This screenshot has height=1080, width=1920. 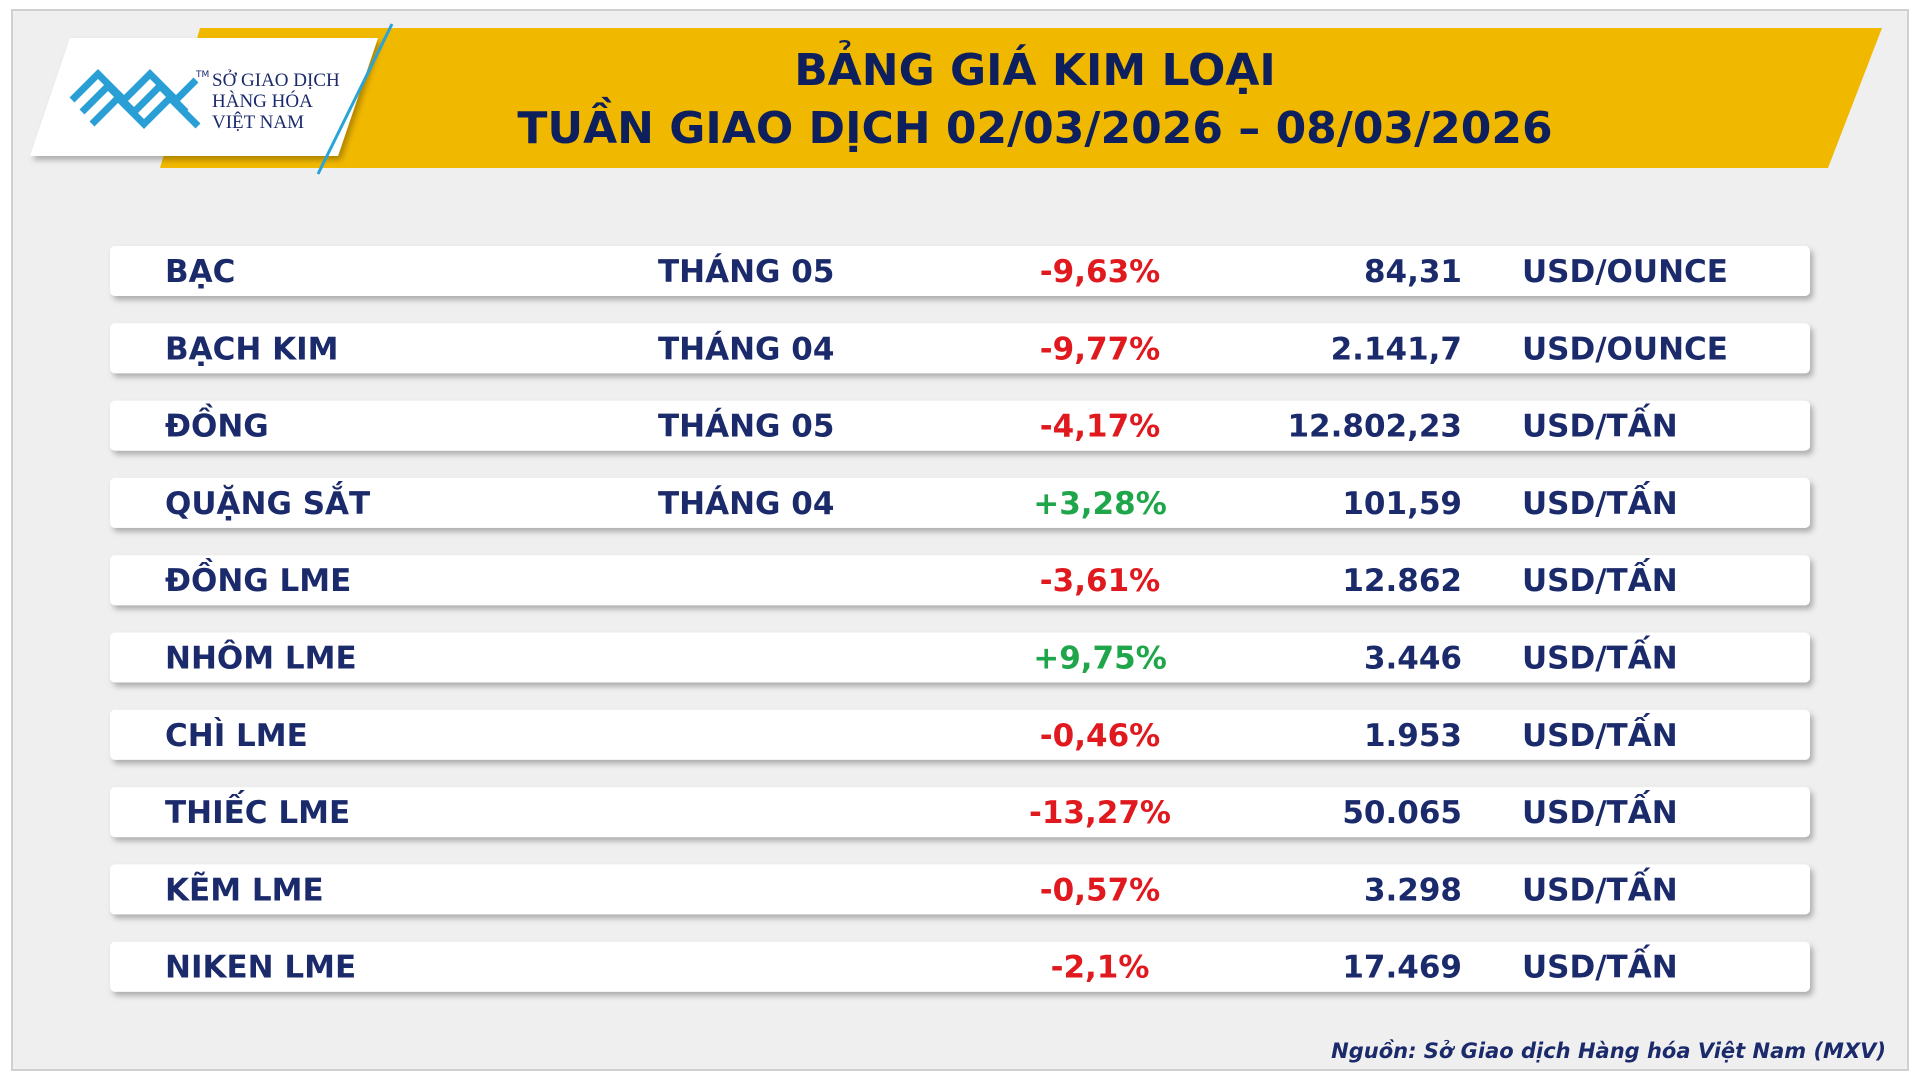 I want to click on change-cell: +9,75%, so click(x=1100, y=659).